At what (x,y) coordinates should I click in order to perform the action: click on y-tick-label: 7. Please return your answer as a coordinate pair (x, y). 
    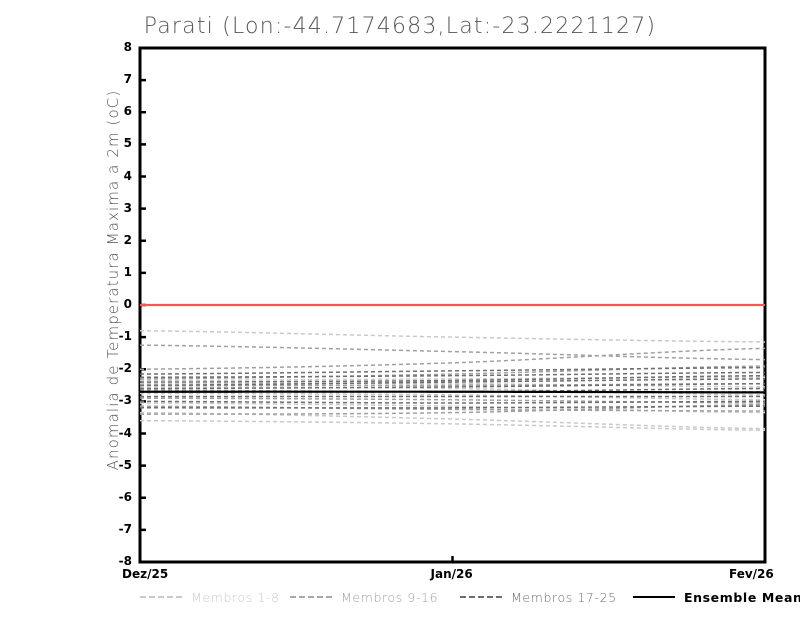
    Looking at the image, I should click on (127, 79).